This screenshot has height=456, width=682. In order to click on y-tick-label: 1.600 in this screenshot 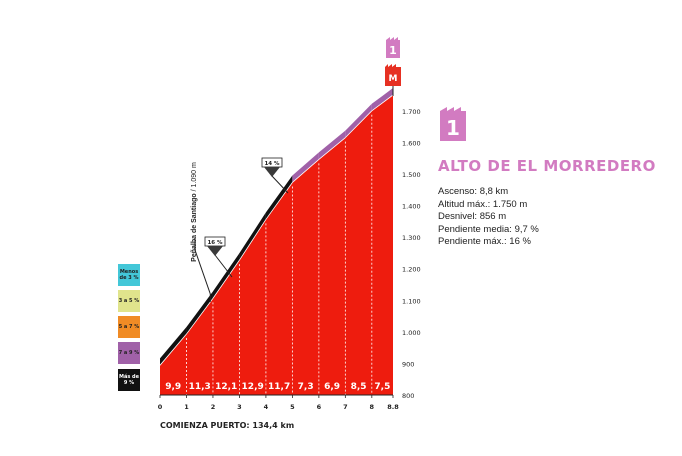, I will do `click(411, 143)`.